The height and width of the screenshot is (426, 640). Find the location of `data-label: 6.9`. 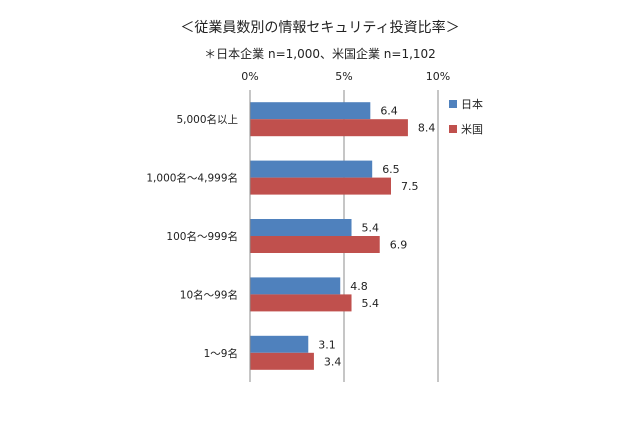

data-label: 6.9 is located at coordinates (399, 245).